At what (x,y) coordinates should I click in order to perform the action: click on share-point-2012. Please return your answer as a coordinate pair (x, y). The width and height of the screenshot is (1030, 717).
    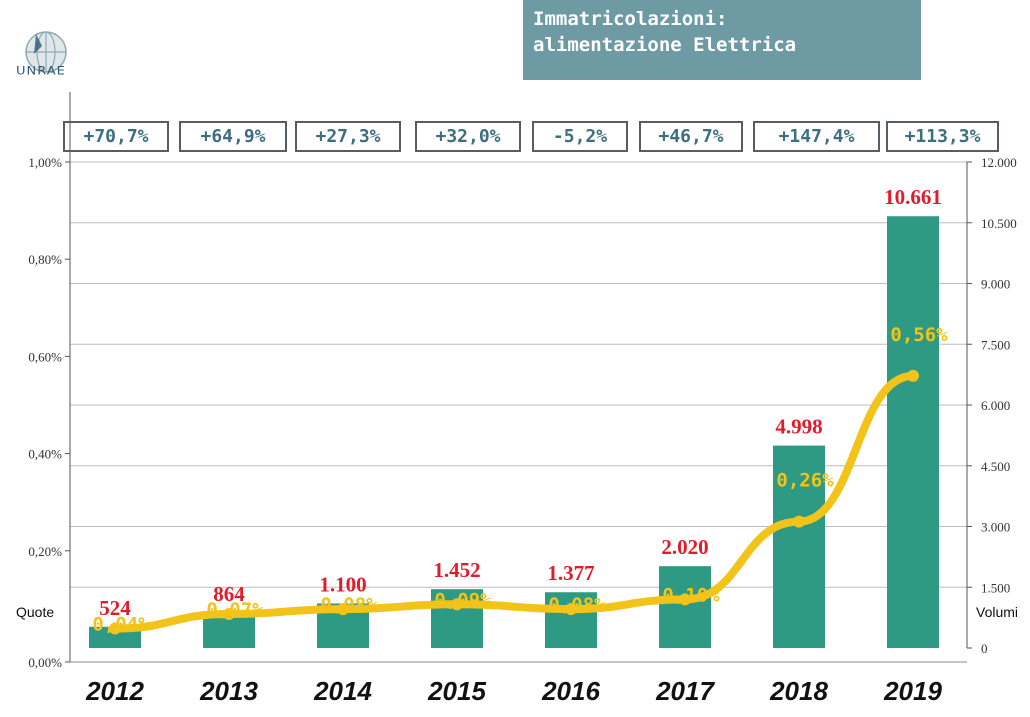
    Looking at the image, I should click on (115, 628).